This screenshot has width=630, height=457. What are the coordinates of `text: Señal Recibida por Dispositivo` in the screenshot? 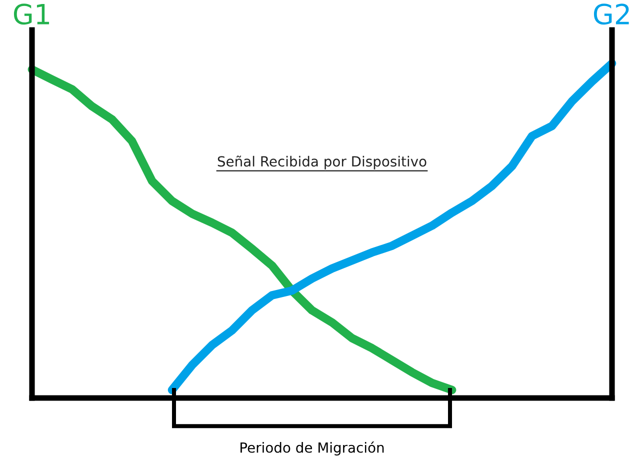 It's located at (322, 163).